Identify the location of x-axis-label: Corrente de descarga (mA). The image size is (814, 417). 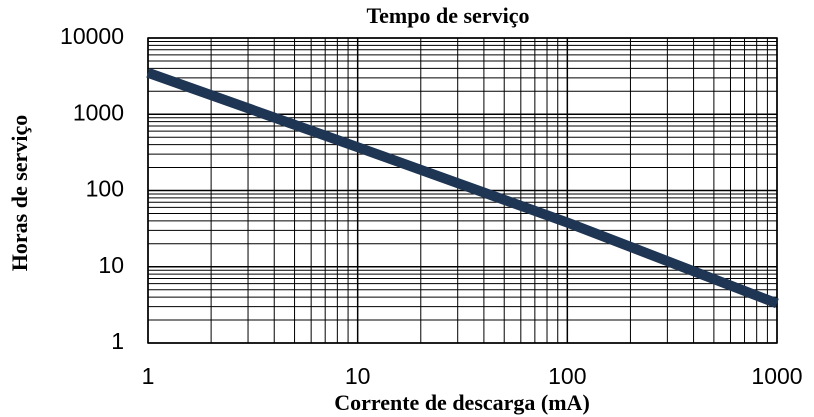
(462, 402).